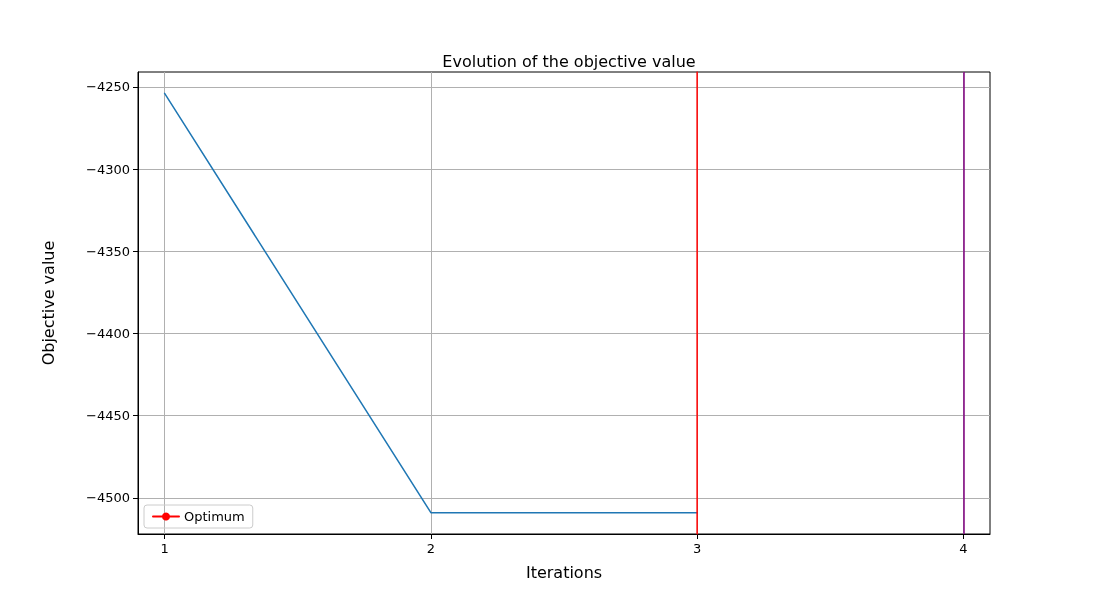 The image size is (1100, 600). What do you see at coordinates (569, 61) in the screenshot?
I see `chart-title: Evolution of the objective value` at bounding box center [569, 61].